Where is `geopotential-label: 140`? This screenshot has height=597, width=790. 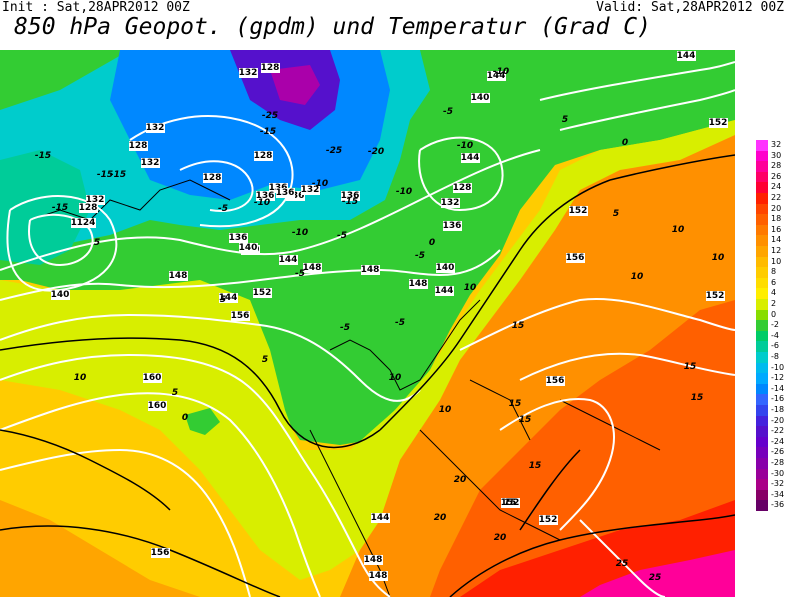
geopotential-label: 140 is located at coordinates (445, 268).